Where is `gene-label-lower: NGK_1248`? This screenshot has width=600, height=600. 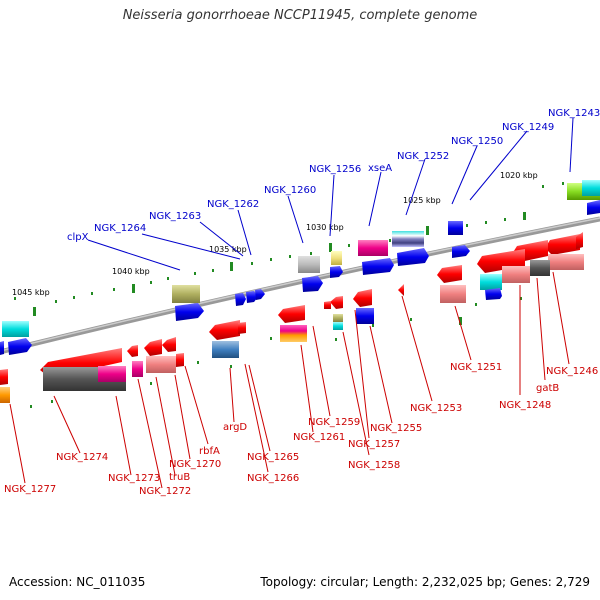 gene-label-lower: NGK_1248 is located at coordinates (525, 405).